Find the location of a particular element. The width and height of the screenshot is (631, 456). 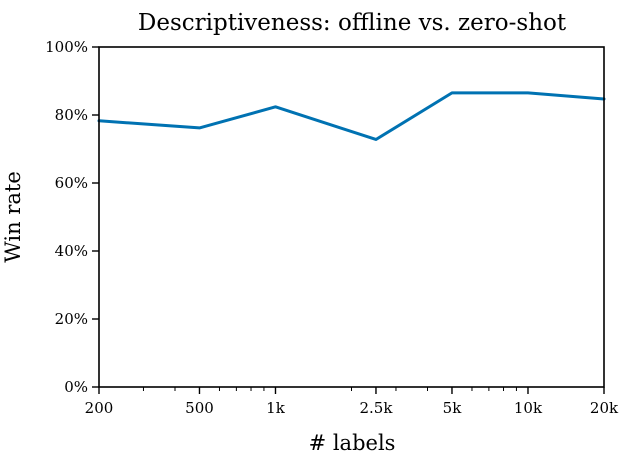

x-tick-label: 20k is located at coordinates (604, 408).